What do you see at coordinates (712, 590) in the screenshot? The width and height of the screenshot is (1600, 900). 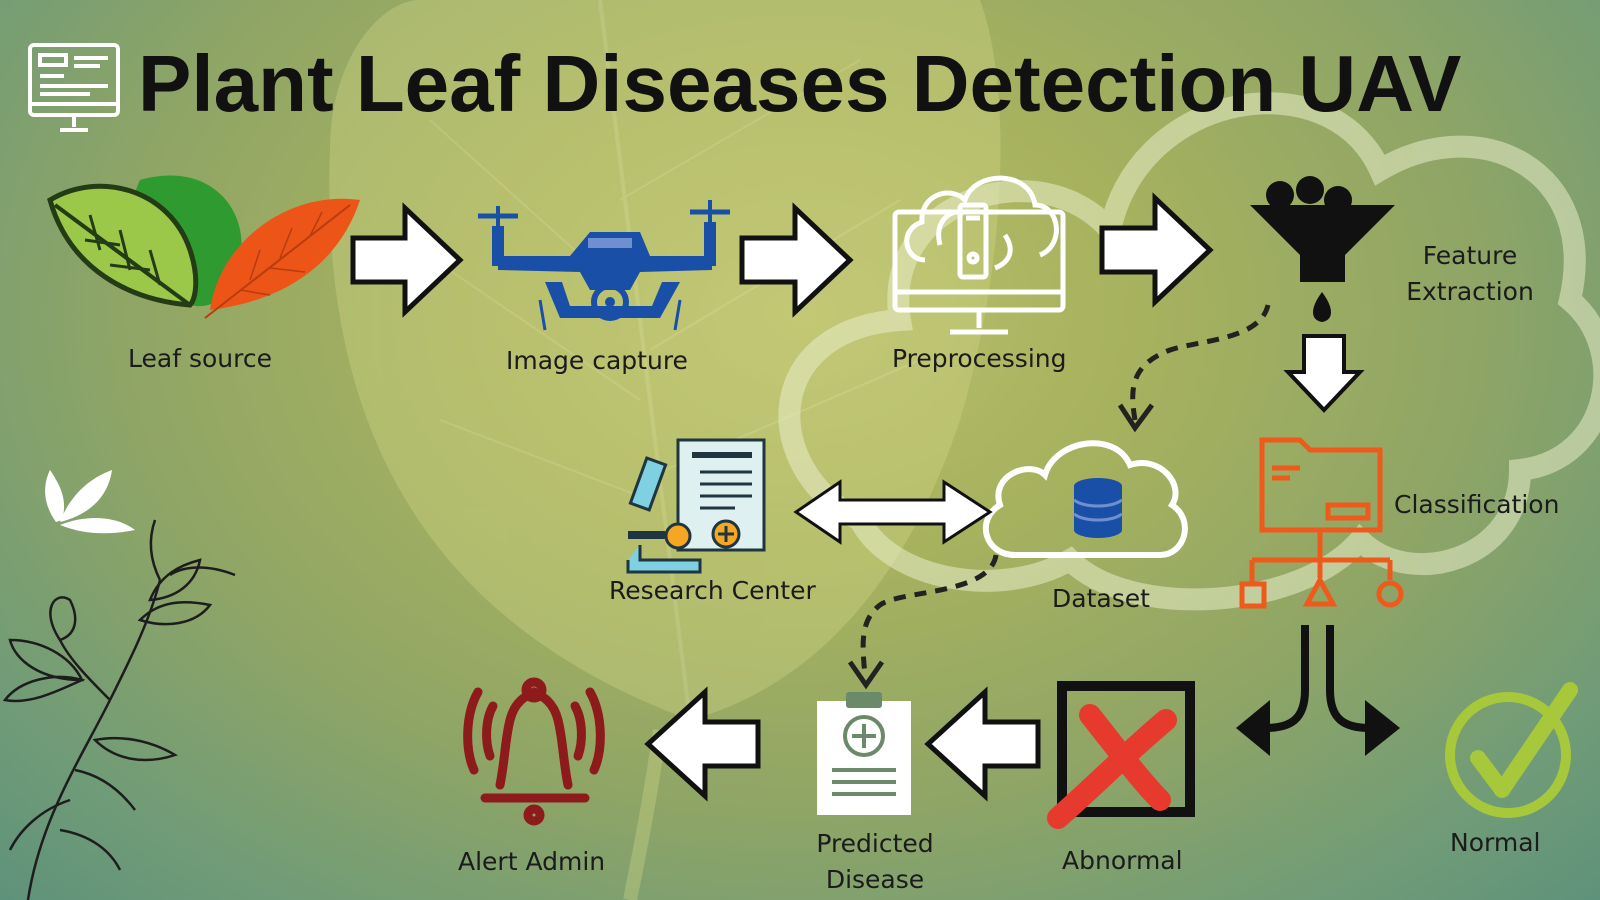 I see `label-research-center: Research Center` at bounding box center [712, 590].